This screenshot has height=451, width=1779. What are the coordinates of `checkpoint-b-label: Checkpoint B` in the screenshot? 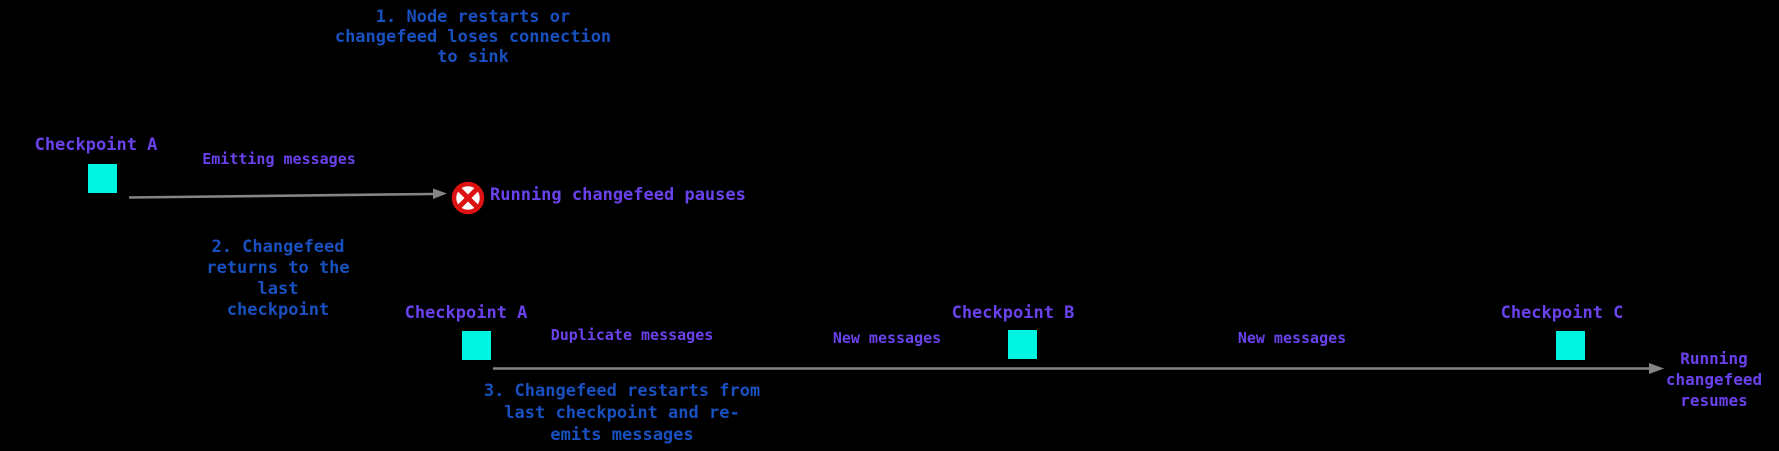 It's located at (1013, 313).